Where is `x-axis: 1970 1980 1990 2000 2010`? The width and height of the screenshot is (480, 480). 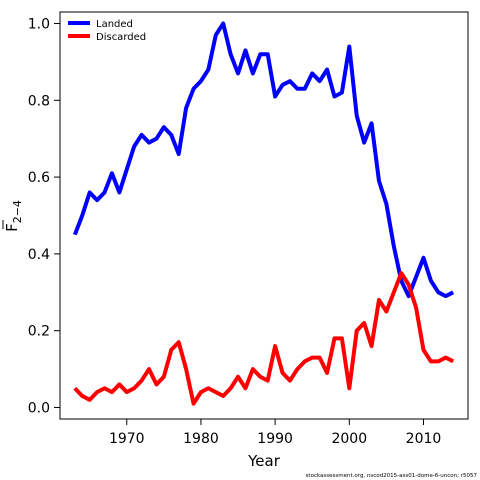
x-axis: 1970 1980 1990 2000 2010 is located at coordinates (275, 433).